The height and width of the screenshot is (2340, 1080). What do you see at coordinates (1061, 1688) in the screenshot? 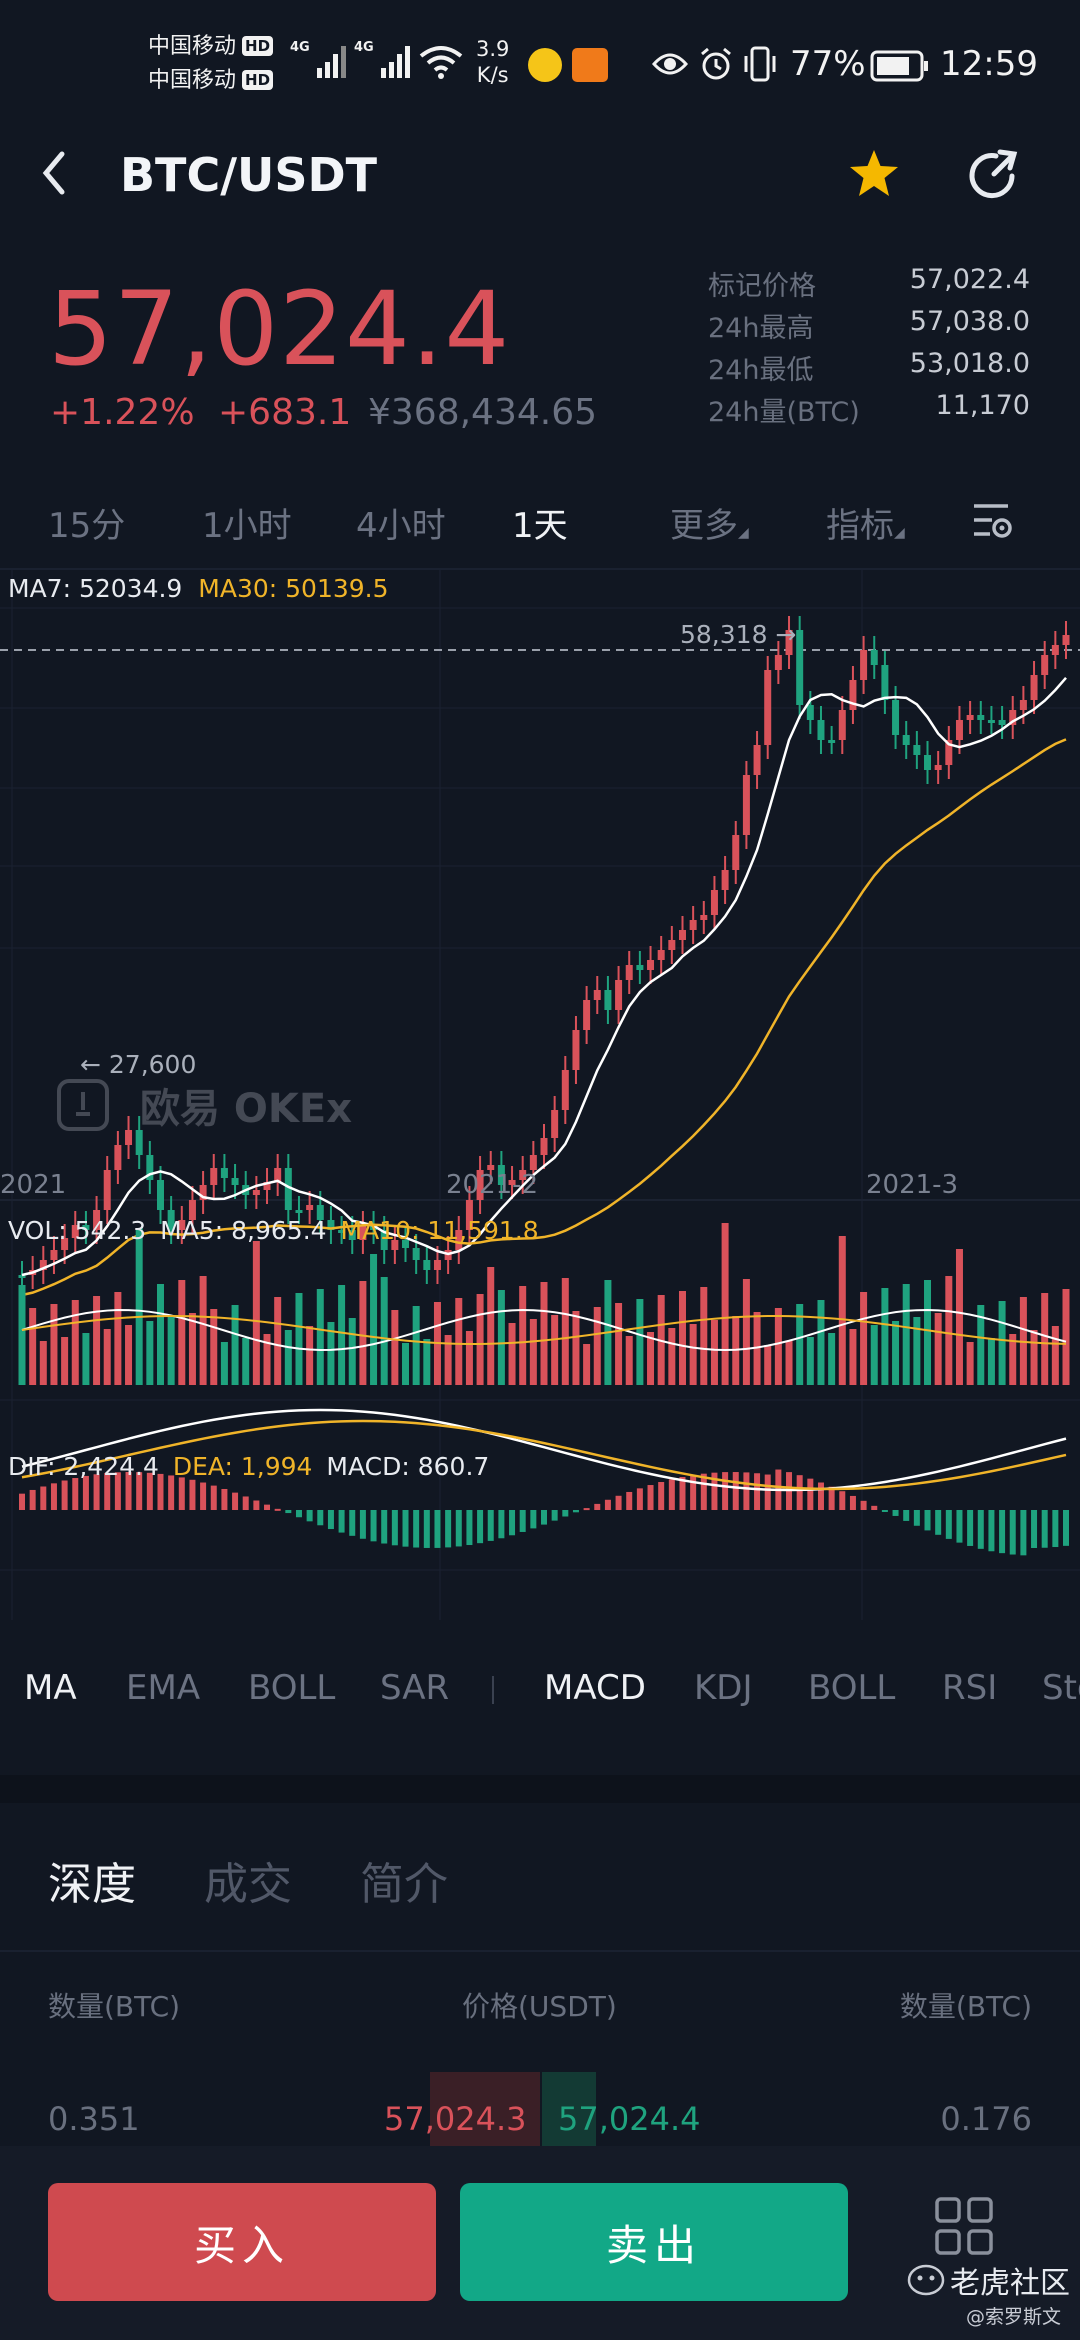
I see `indicator-tab-sto: Sto` at bounding box center [1061, 1688].